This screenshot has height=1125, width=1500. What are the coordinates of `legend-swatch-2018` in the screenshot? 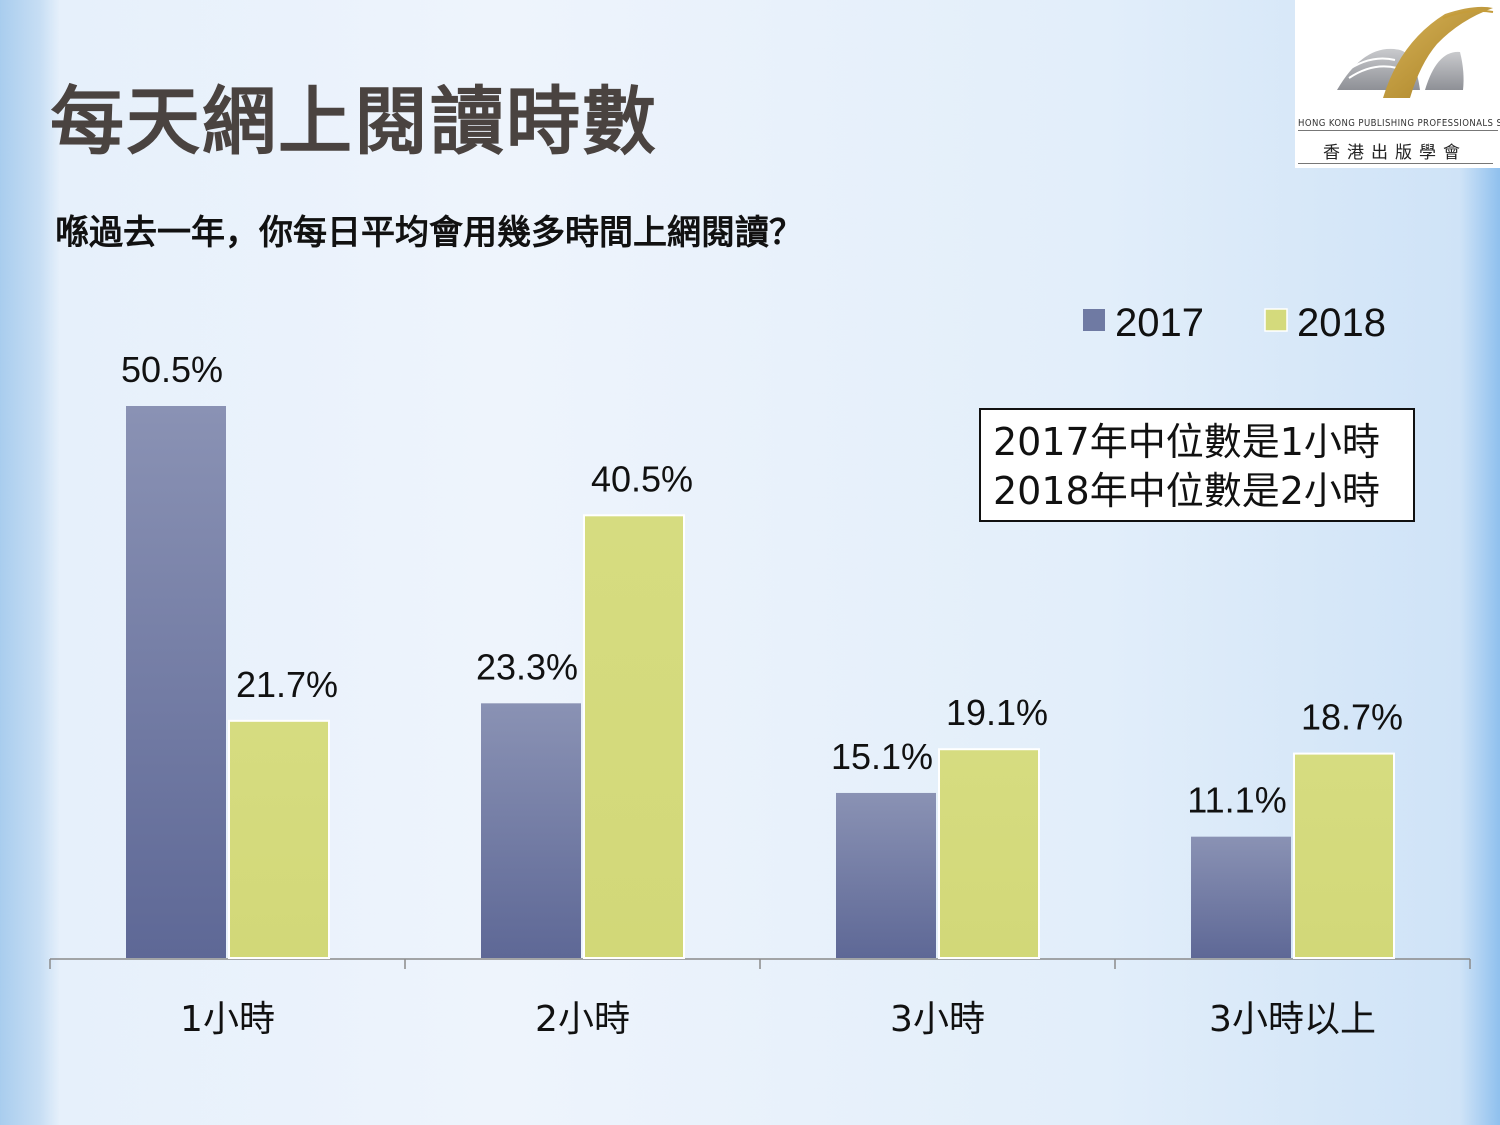 It's located at (1276, 320).